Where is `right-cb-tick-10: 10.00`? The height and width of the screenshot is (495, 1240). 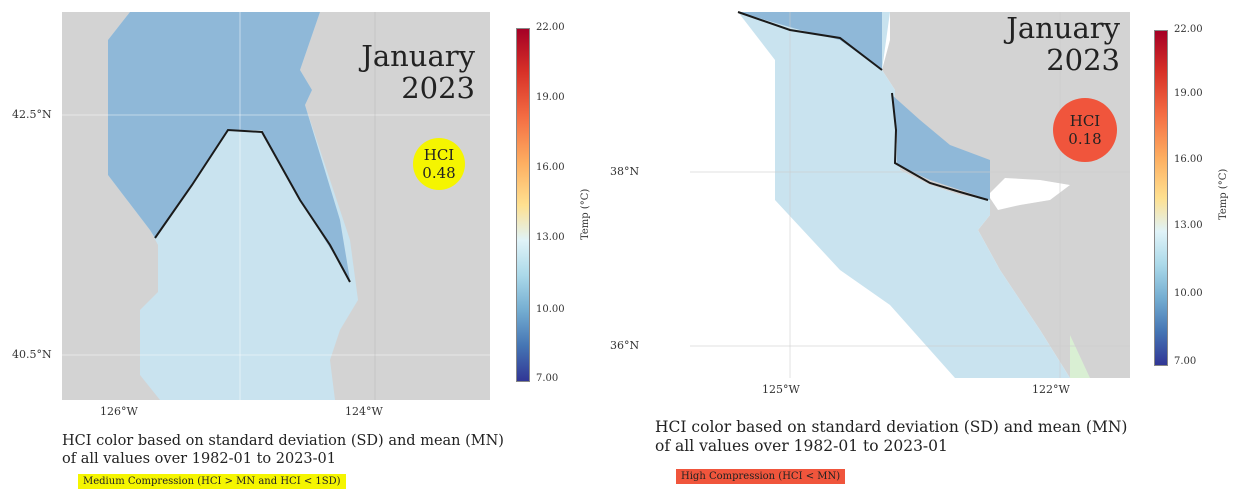 right-cb-tick-10: 10.00 is located at coordinates (1188, 293).